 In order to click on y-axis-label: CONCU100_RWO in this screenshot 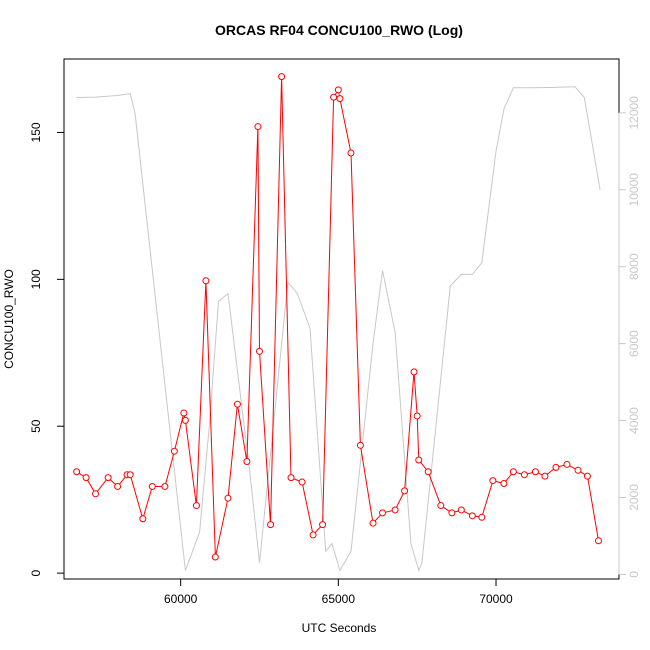, I will do `click(9, 319)`.